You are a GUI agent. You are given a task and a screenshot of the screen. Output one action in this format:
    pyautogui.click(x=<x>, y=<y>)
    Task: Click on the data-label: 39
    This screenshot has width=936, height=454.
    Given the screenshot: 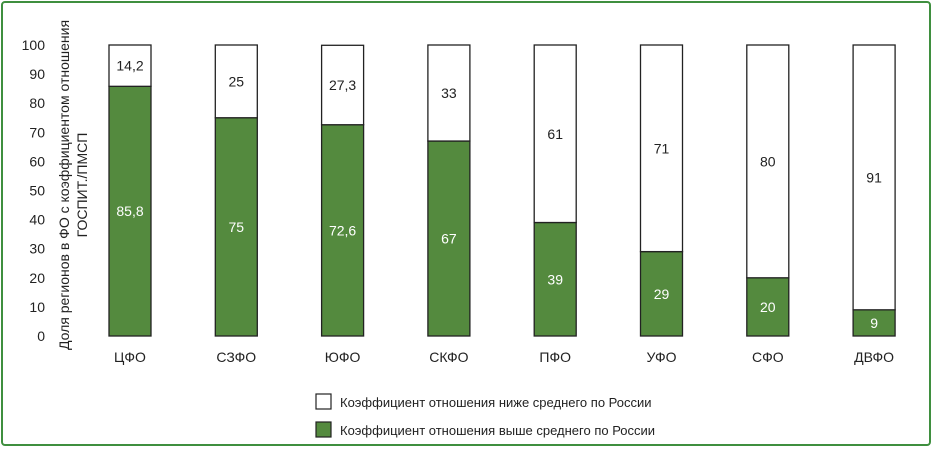 What is the action you would take?
    pyautogui.click(x=555, y=279)
    